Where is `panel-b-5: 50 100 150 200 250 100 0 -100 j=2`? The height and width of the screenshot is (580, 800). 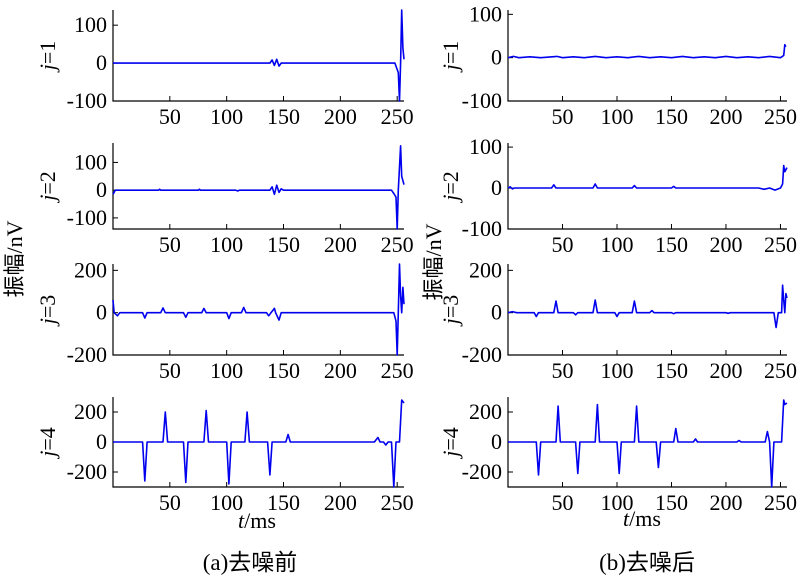 panel-b-5: 50 100 150 200 250 100 0 -100 j=2 is located at coordinates (617, 195).